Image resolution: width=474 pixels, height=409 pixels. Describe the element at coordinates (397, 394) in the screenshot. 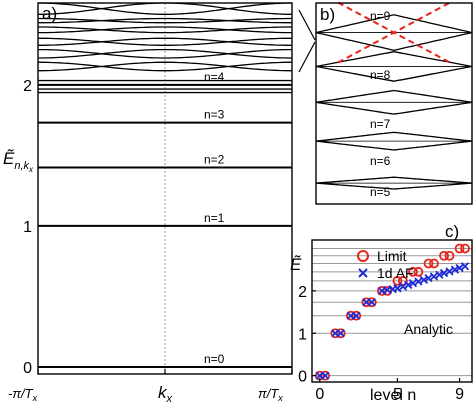

I see `c-x-tick-label-1: 5` at that location.